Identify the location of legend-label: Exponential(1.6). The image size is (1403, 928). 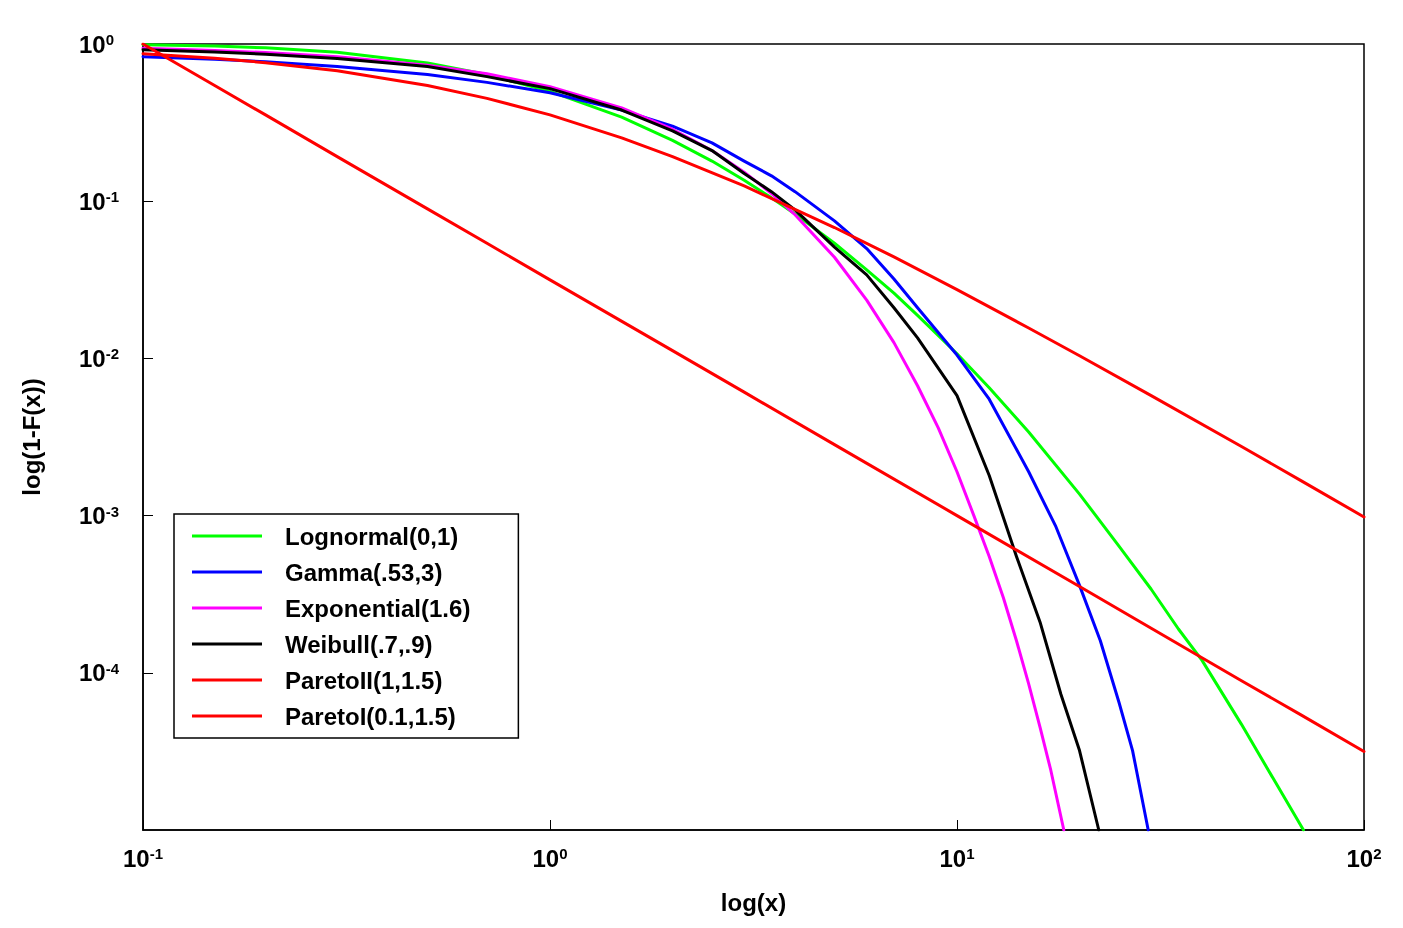
(378, 608).